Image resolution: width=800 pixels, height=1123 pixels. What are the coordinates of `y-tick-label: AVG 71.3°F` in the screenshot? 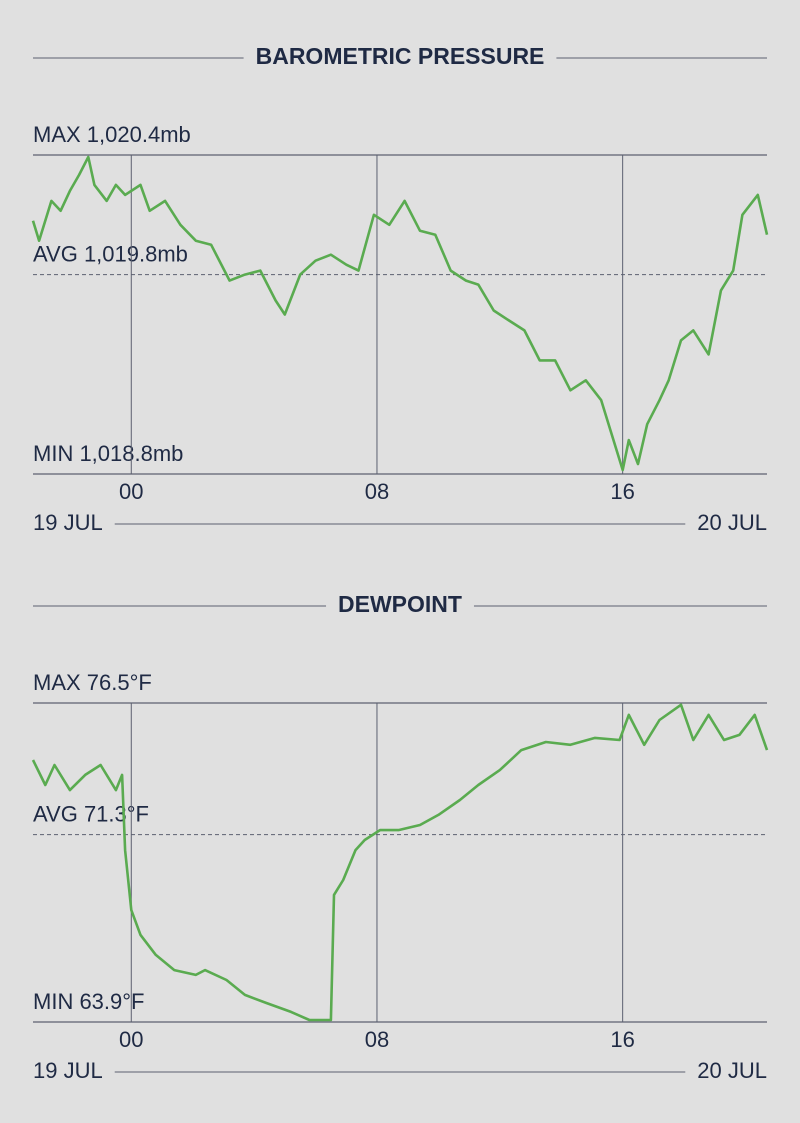 It's located at (91, 813).